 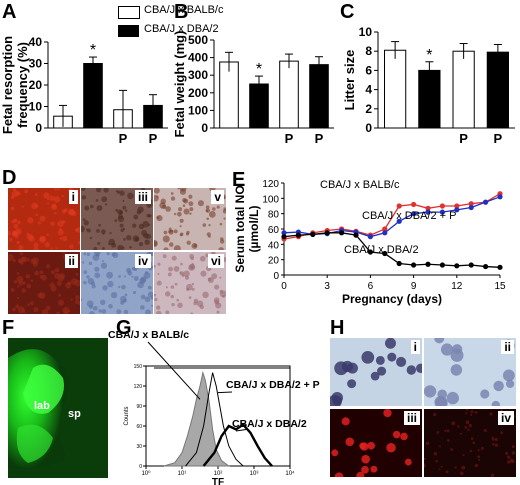 I want to click on x-axis-label: TF, so click(x=218, y=481).